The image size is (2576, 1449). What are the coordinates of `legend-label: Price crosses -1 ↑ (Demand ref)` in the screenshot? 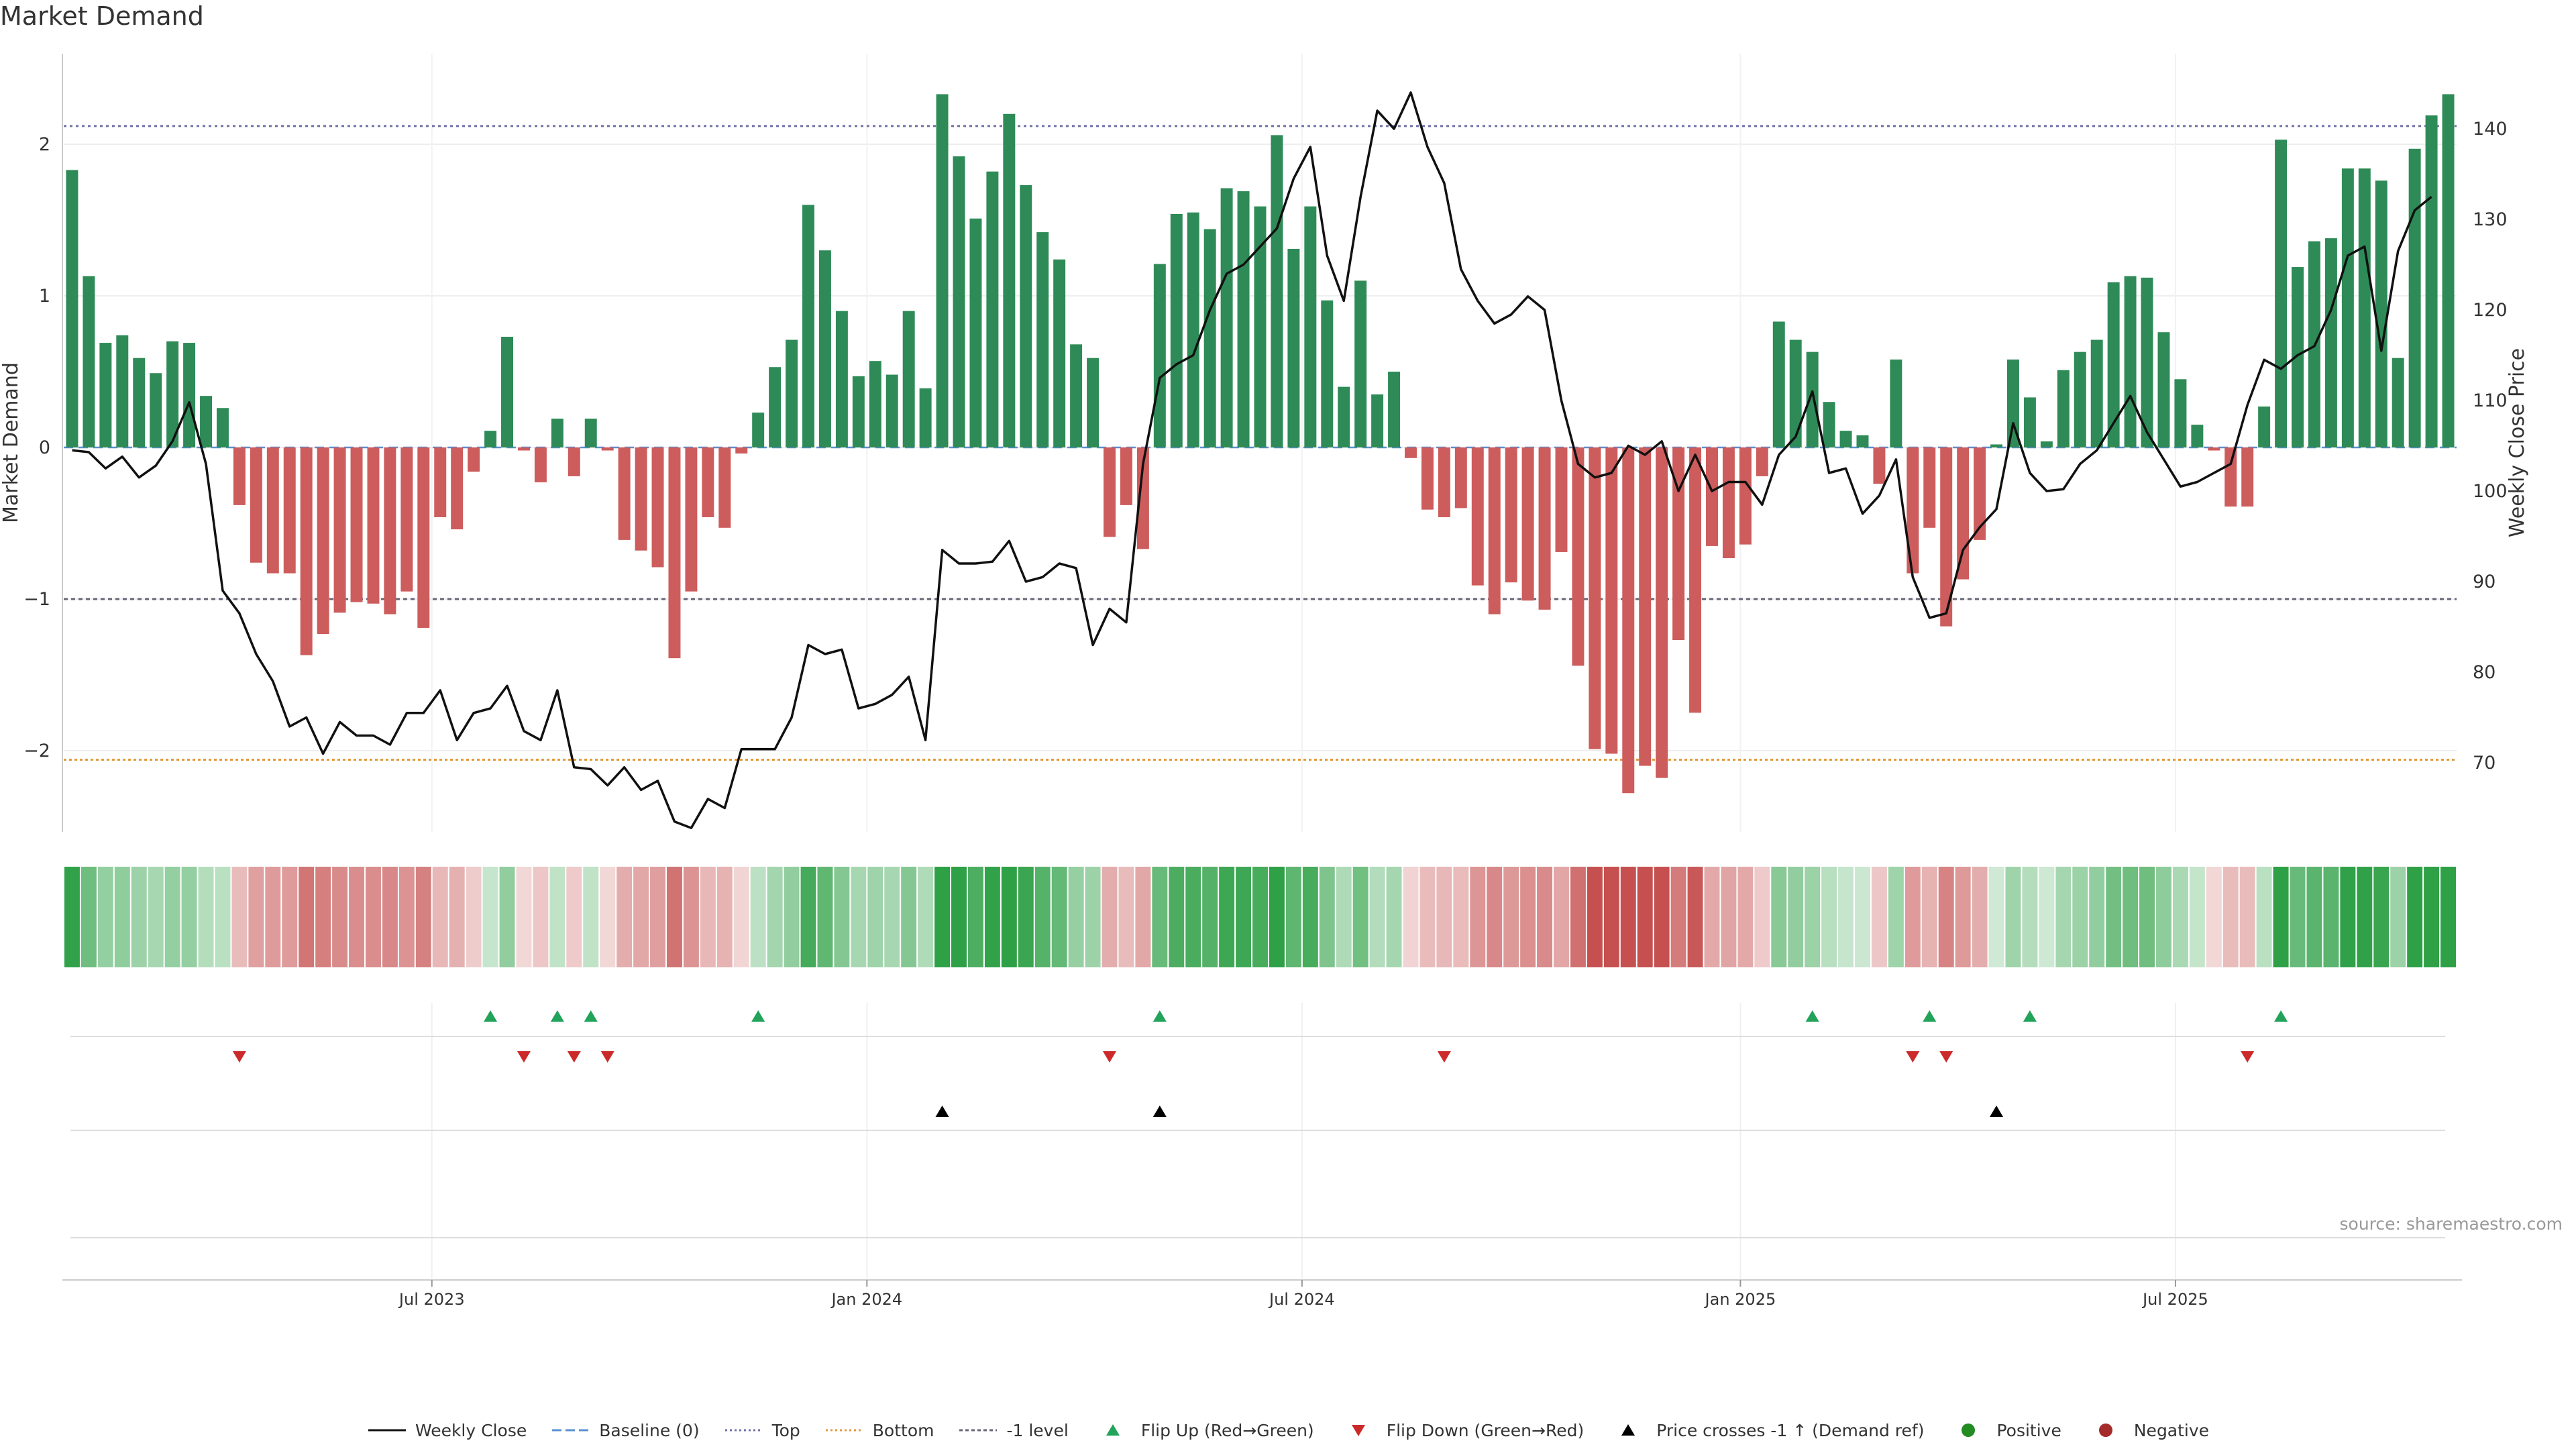 It's located at (1790, 1430).